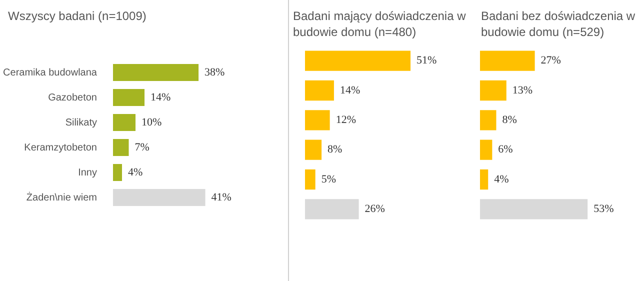  I want to click on data-label: 26%, so click(374, 209).